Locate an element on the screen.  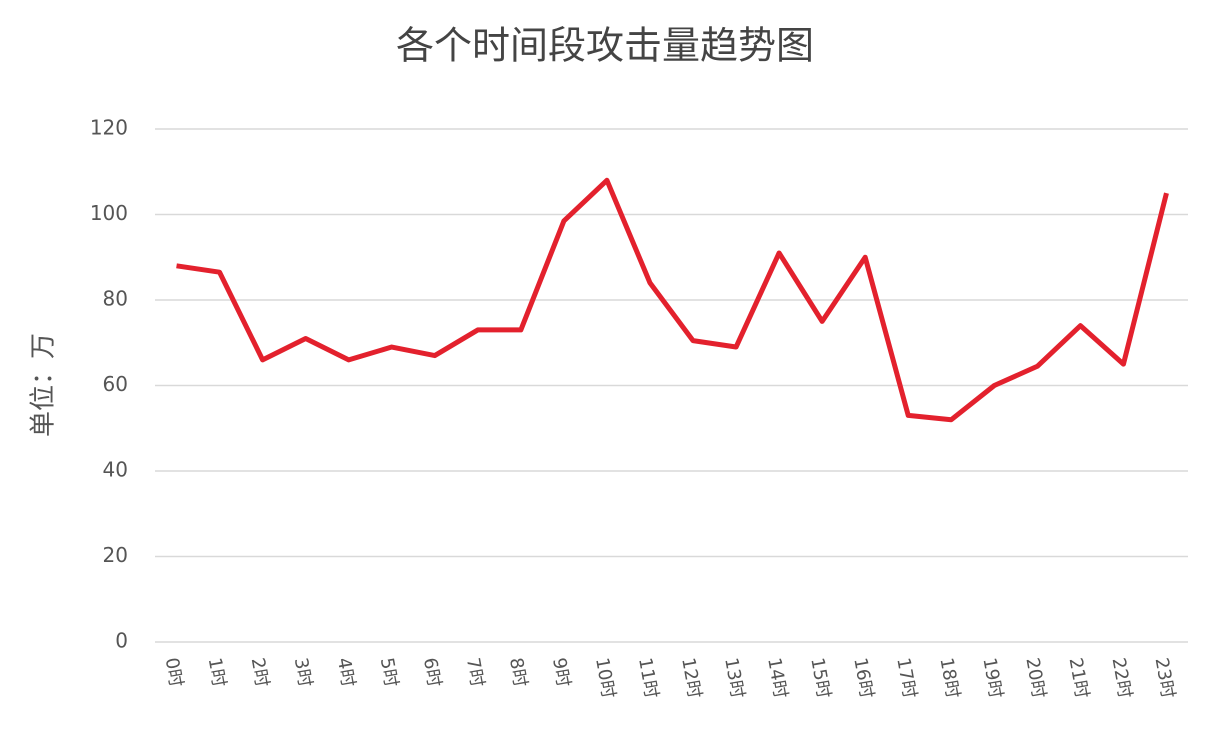
y-tick-label: 80 is located at coordinates (115, 299).